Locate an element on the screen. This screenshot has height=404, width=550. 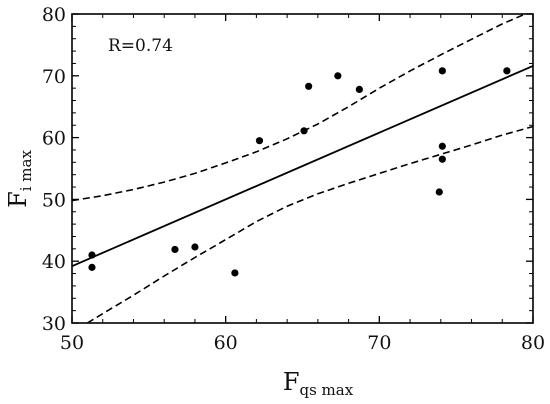
r-annotation: R=0.74 is located at coordinates (140, 46).